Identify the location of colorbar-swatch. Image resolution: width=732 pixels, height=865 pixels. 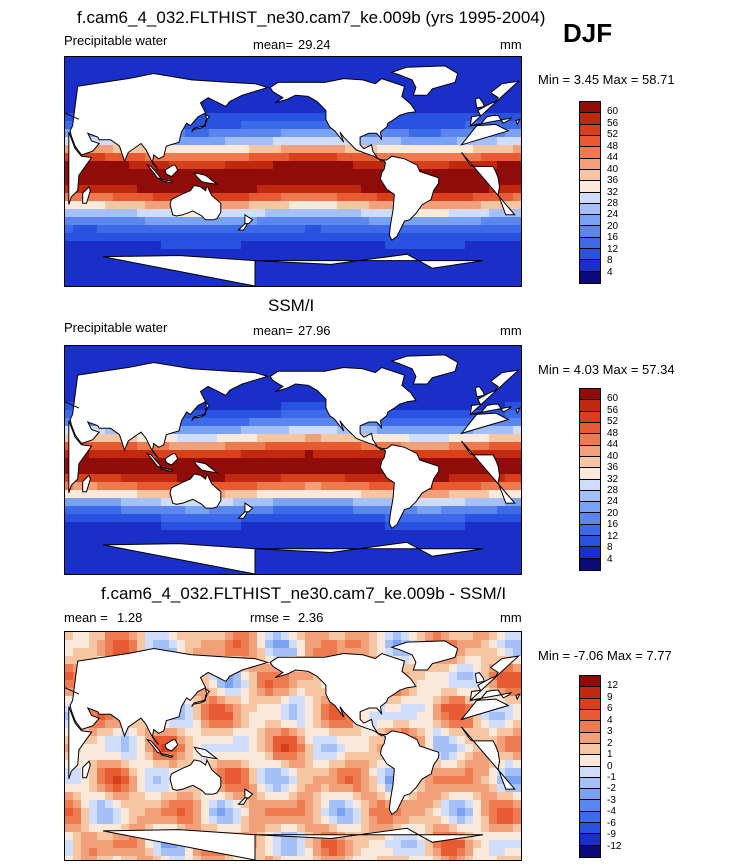
(590, 496).